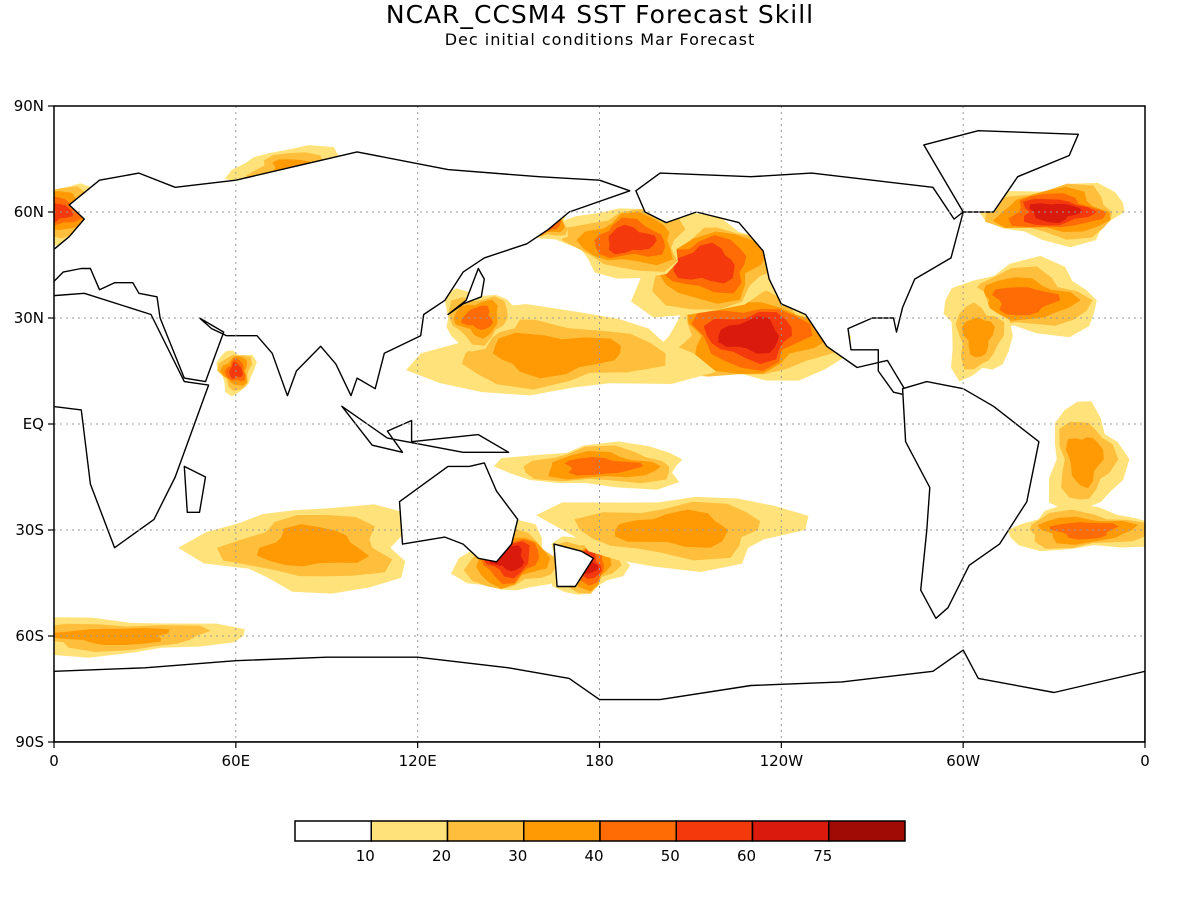 The width and height of the screenshot is (1200, 900). Describe the element at coordinates (593, 856) in the screenshot. I see `colorbar-label: 40` at that location.